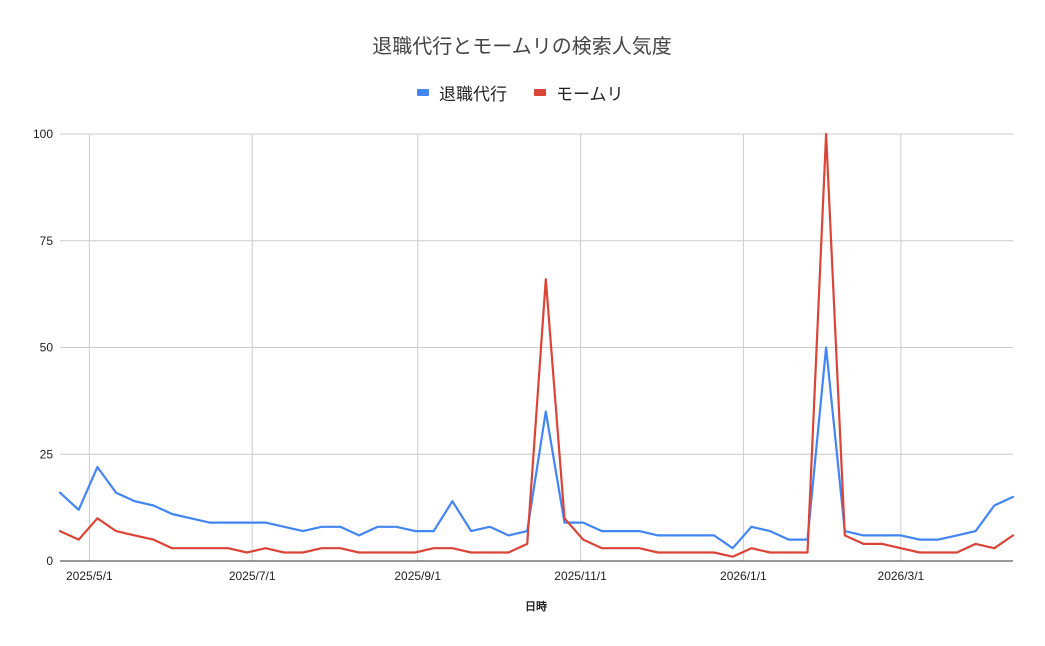 The width and height of the screenshot is (1045, 646). What do you see at coordinates (590, 95) in the screenshot?
I see `legend-label-series-2: モームリ` at bounding box center [590, 95].